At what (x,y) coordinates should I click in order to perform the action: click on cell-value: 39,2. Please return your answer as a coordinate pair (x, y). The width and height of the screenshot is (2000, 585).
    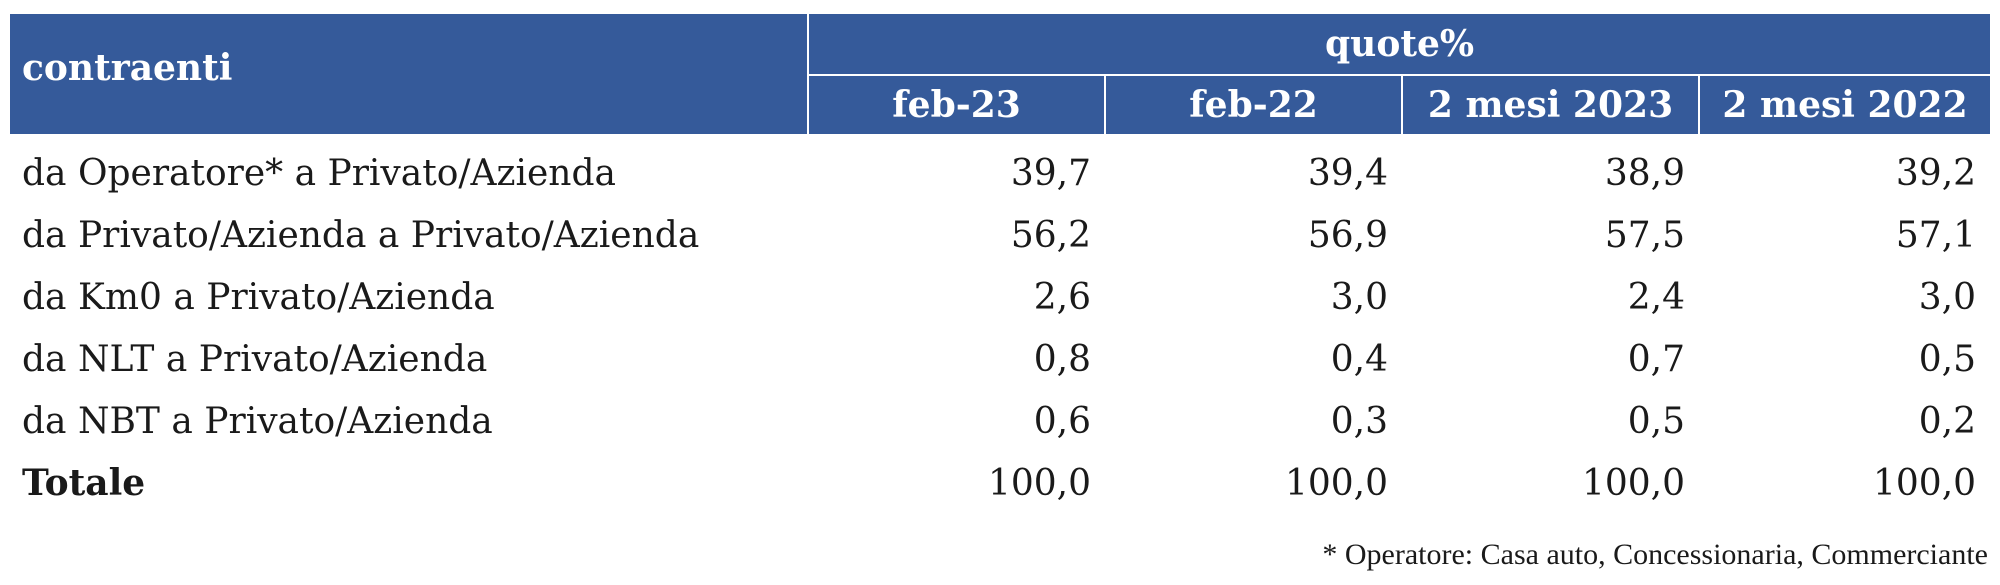
    Looking at the image, I should click on (1936, 173).